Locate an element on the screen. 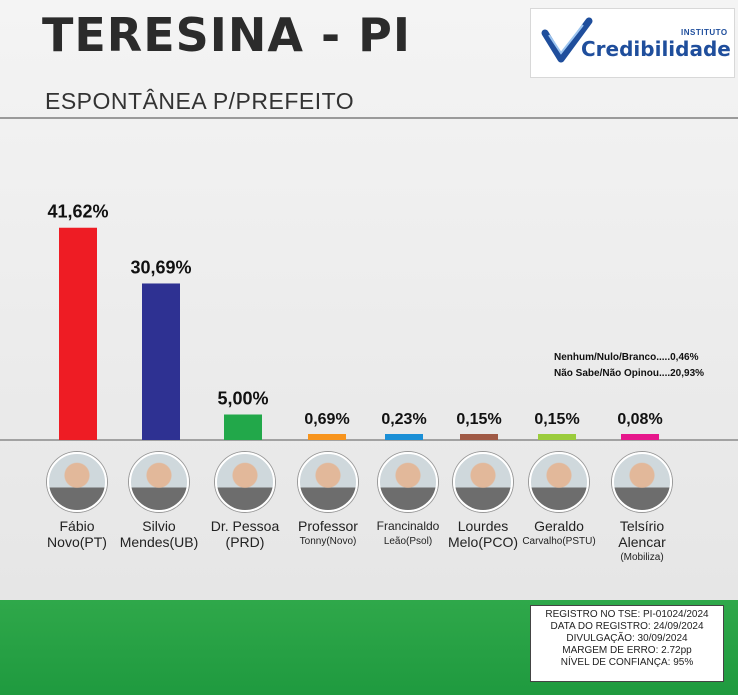 This screenshot has height=695, width=738. page-title: TERESINA - PI is located at coordinates (226, 35).